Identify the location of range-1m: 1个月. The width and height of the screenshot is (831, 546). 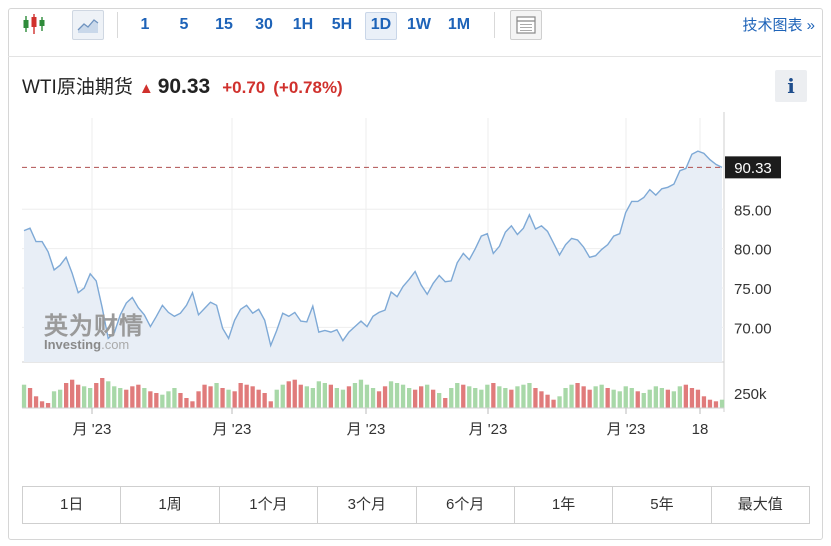
(269, 505).